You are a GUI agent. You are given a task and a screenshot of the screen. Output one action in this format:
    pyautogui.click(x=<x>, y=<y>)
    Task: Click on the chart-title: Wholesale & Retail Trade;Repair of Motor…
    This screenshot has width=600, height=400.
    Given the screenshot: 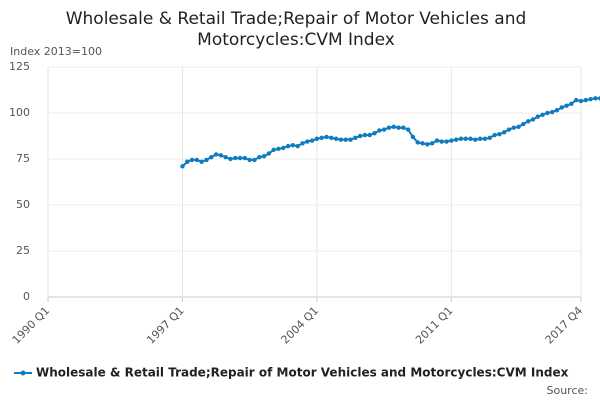 What is the action you would take?
    pyautogui.click(x=296, y=29)
    